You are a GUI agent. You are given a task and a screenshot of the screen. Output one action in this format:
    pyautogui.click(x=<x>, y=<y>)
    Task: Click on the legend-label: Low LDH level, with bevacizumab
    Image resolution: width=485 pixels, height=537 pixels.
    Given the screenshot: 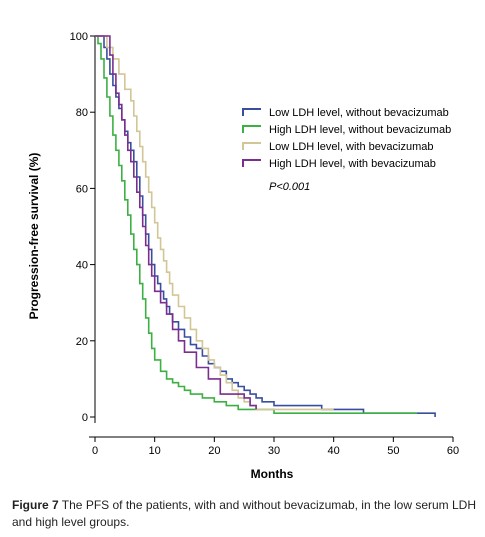 What is the action you would take?
    pyautogui.click(x=351, y=147)
    